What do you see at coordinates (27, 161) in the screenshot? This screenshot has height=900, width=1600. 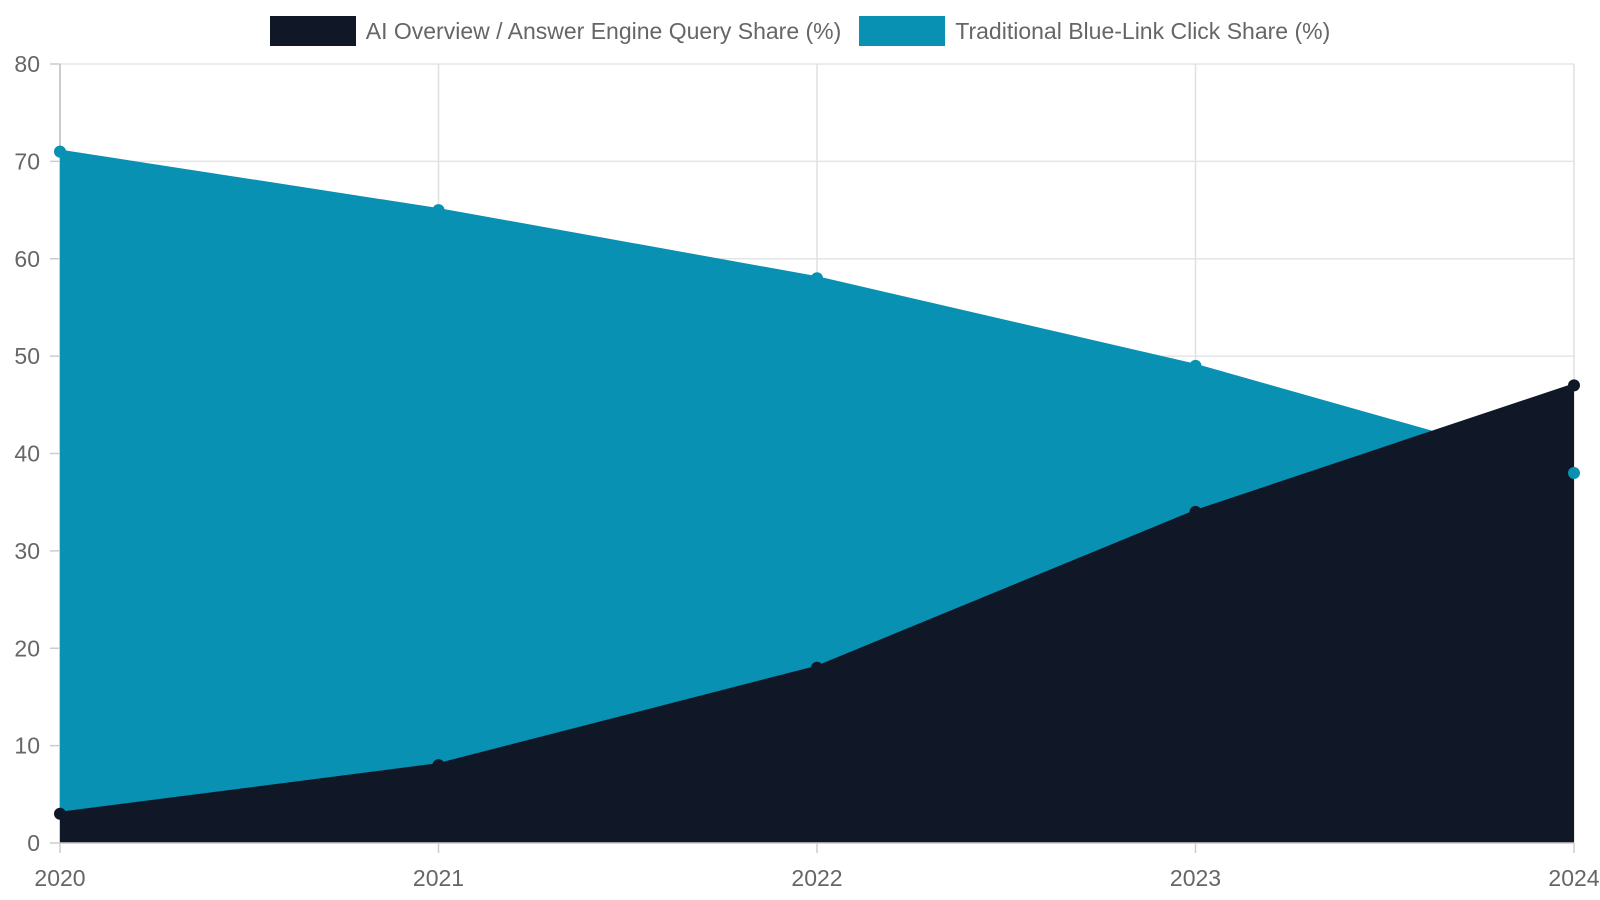 I see `y-tick-label: 70` at bounding box center [27, 161].